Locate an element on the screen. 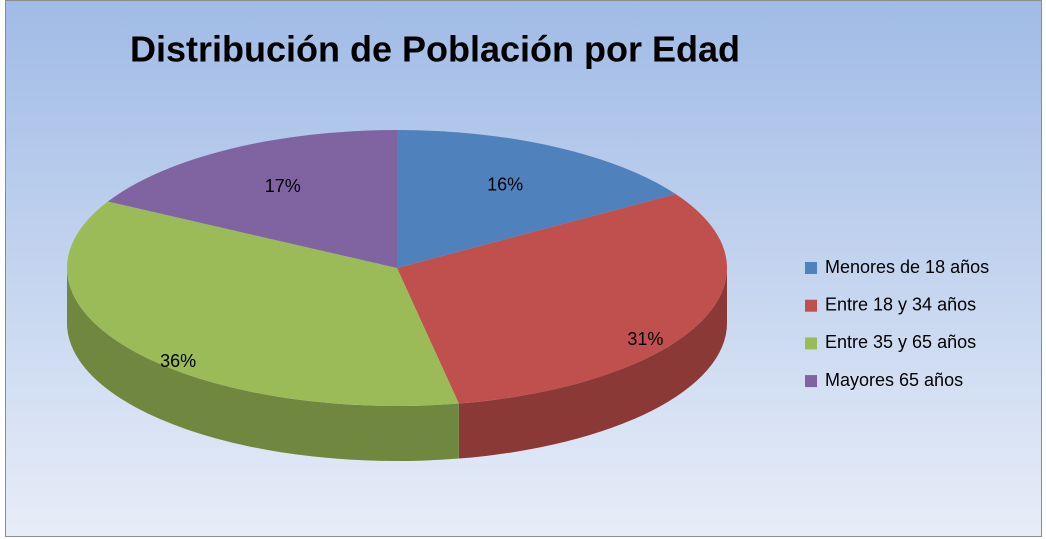 The height and width of the screenshot is (539, 1046). legend-label: Menores de 18 años is located at coordinates (907, 267).